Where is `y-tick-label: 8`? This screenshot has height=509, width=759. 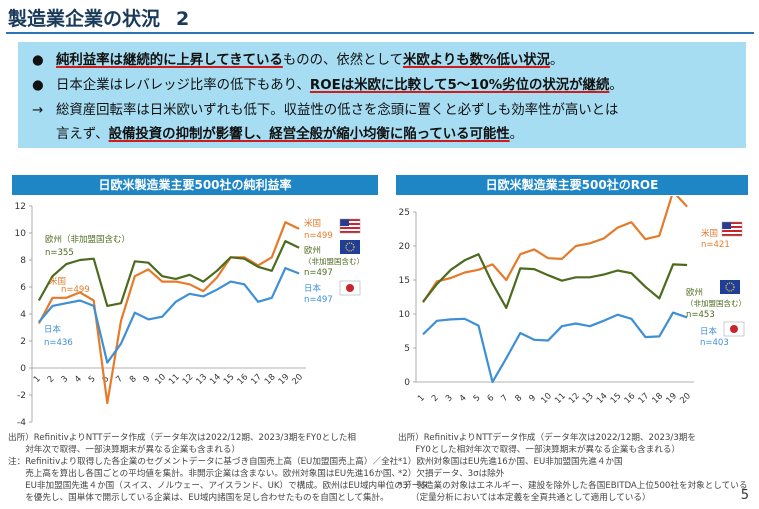 y-tick-label: 8 is located at coordinates (23, 261).